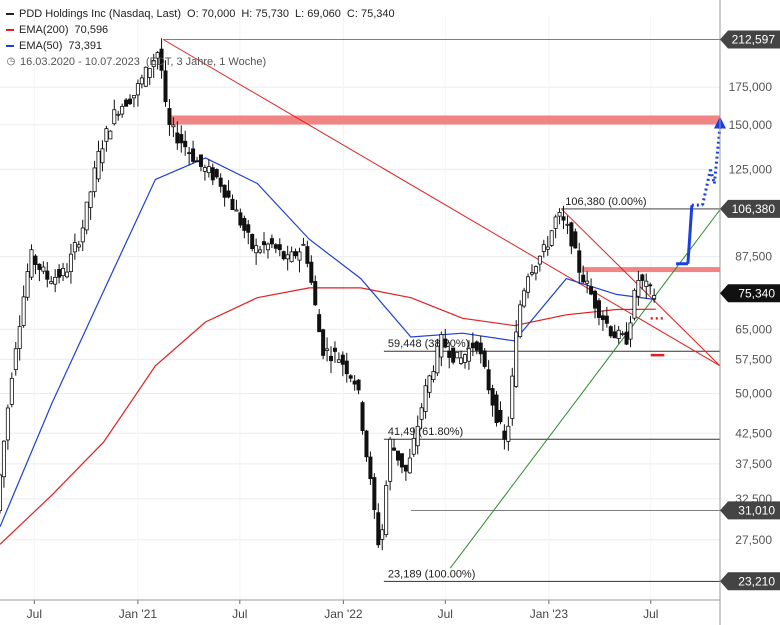 The height and width of the screenshot is (625, 780). Describe the element at coordinates (318, 14) in the screenshot. I see `low-value: L: 69,060` at that location.